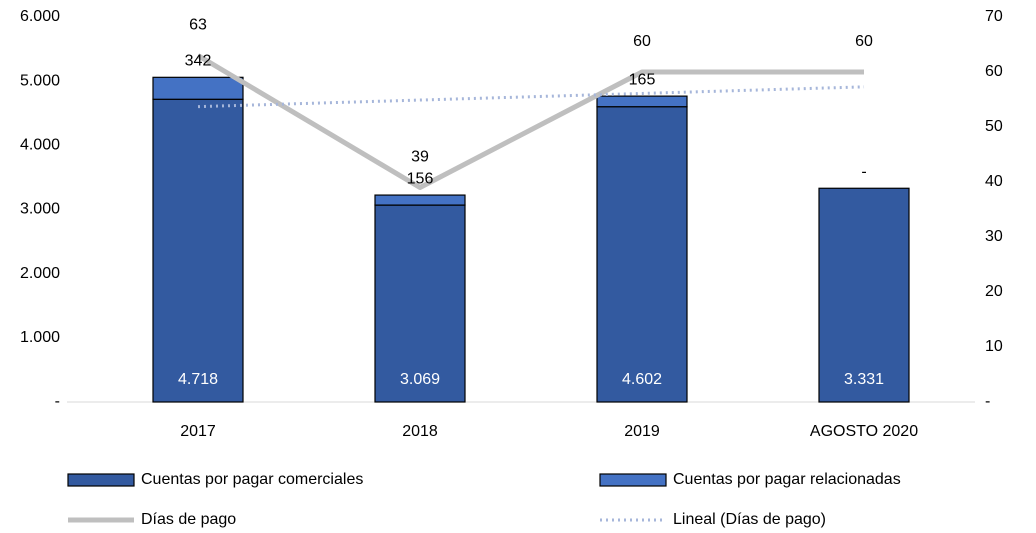 This screenshot has width=1036, height=533. I want to click on y2-tick-label: 30, so click(994, 236).